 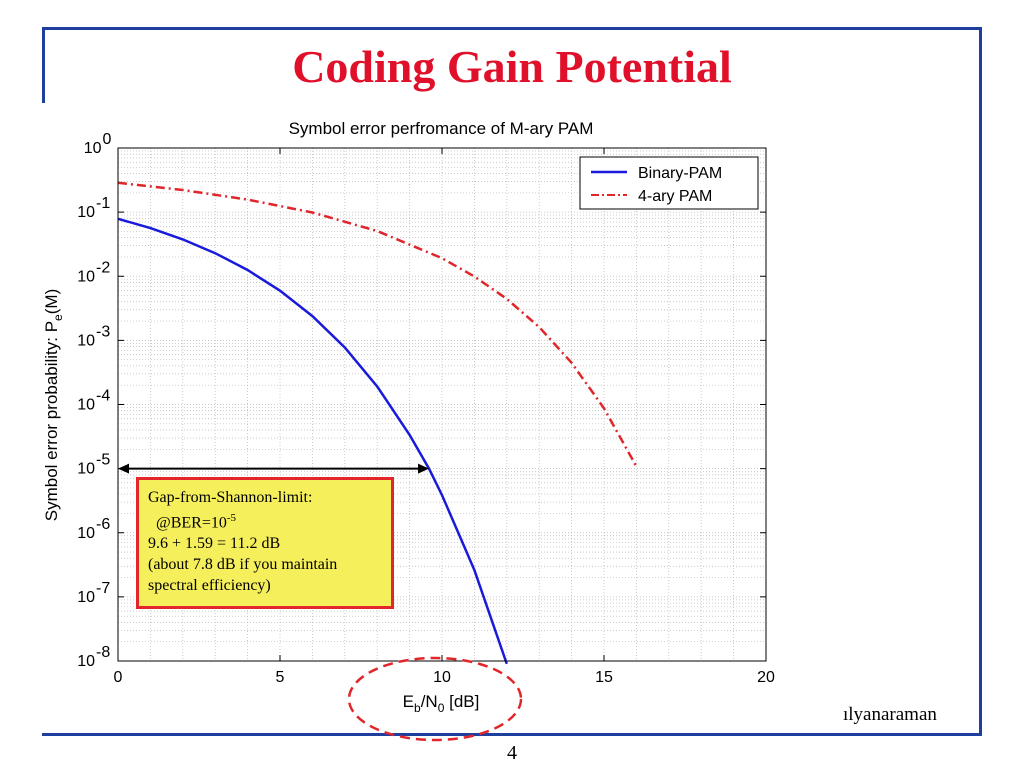 What do you see at coordinates (103, 460) in the screenshot?
I see `y-tick-exponent: -5` at bounding box center [103, 460].